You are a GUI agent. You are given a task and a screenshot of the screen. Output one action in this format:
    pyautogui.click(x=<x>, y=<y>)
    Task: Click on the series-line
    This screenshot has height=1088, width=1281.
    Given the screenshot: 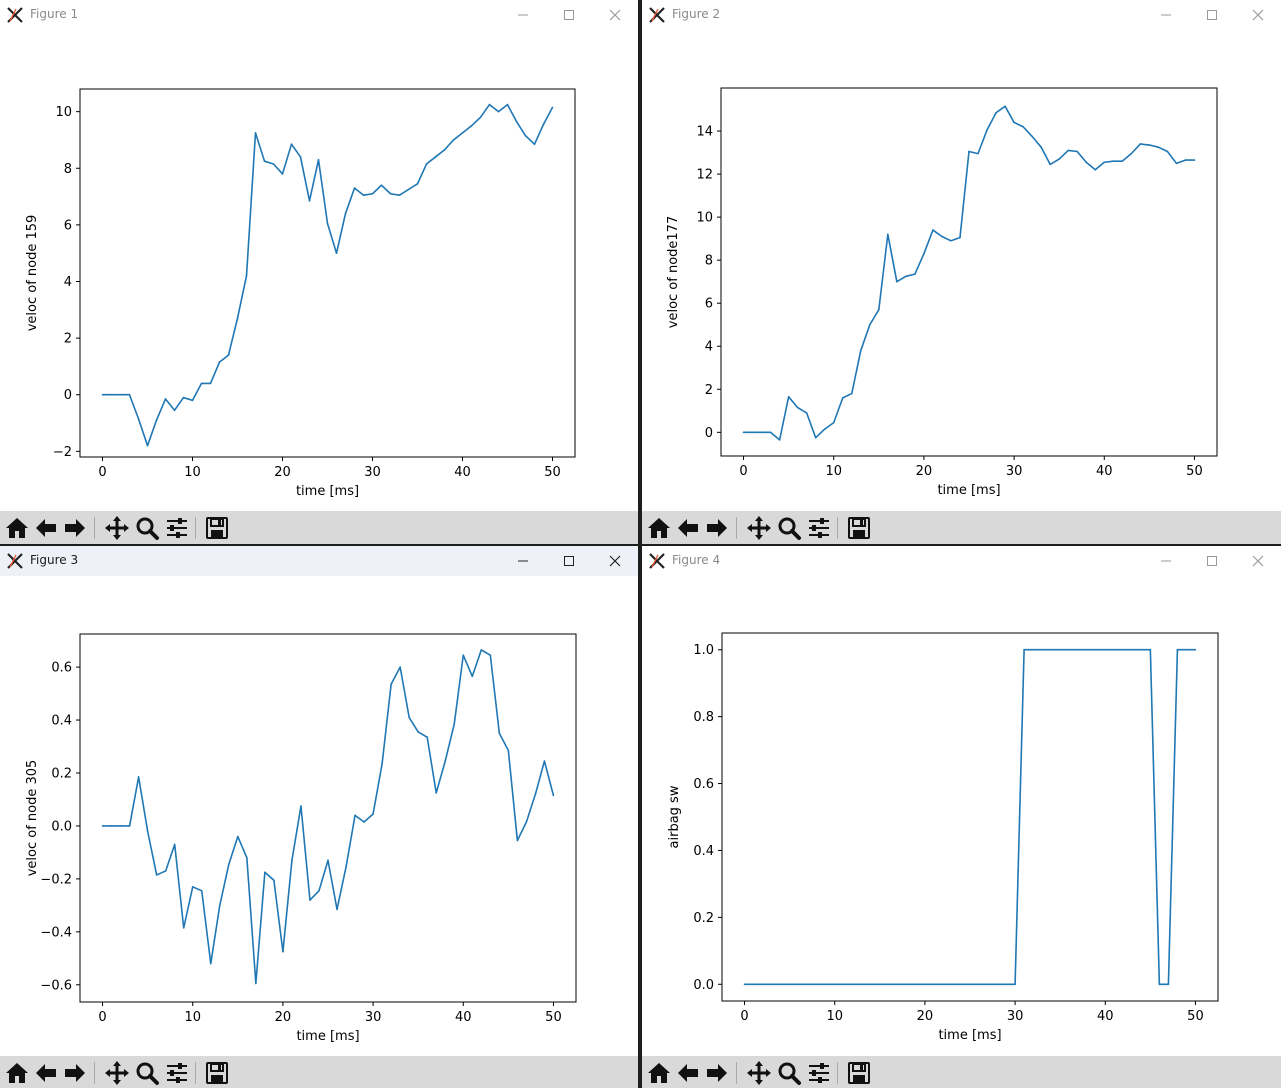 What is the action you would take?
    pyautogui.click(x=328, y=817)
    